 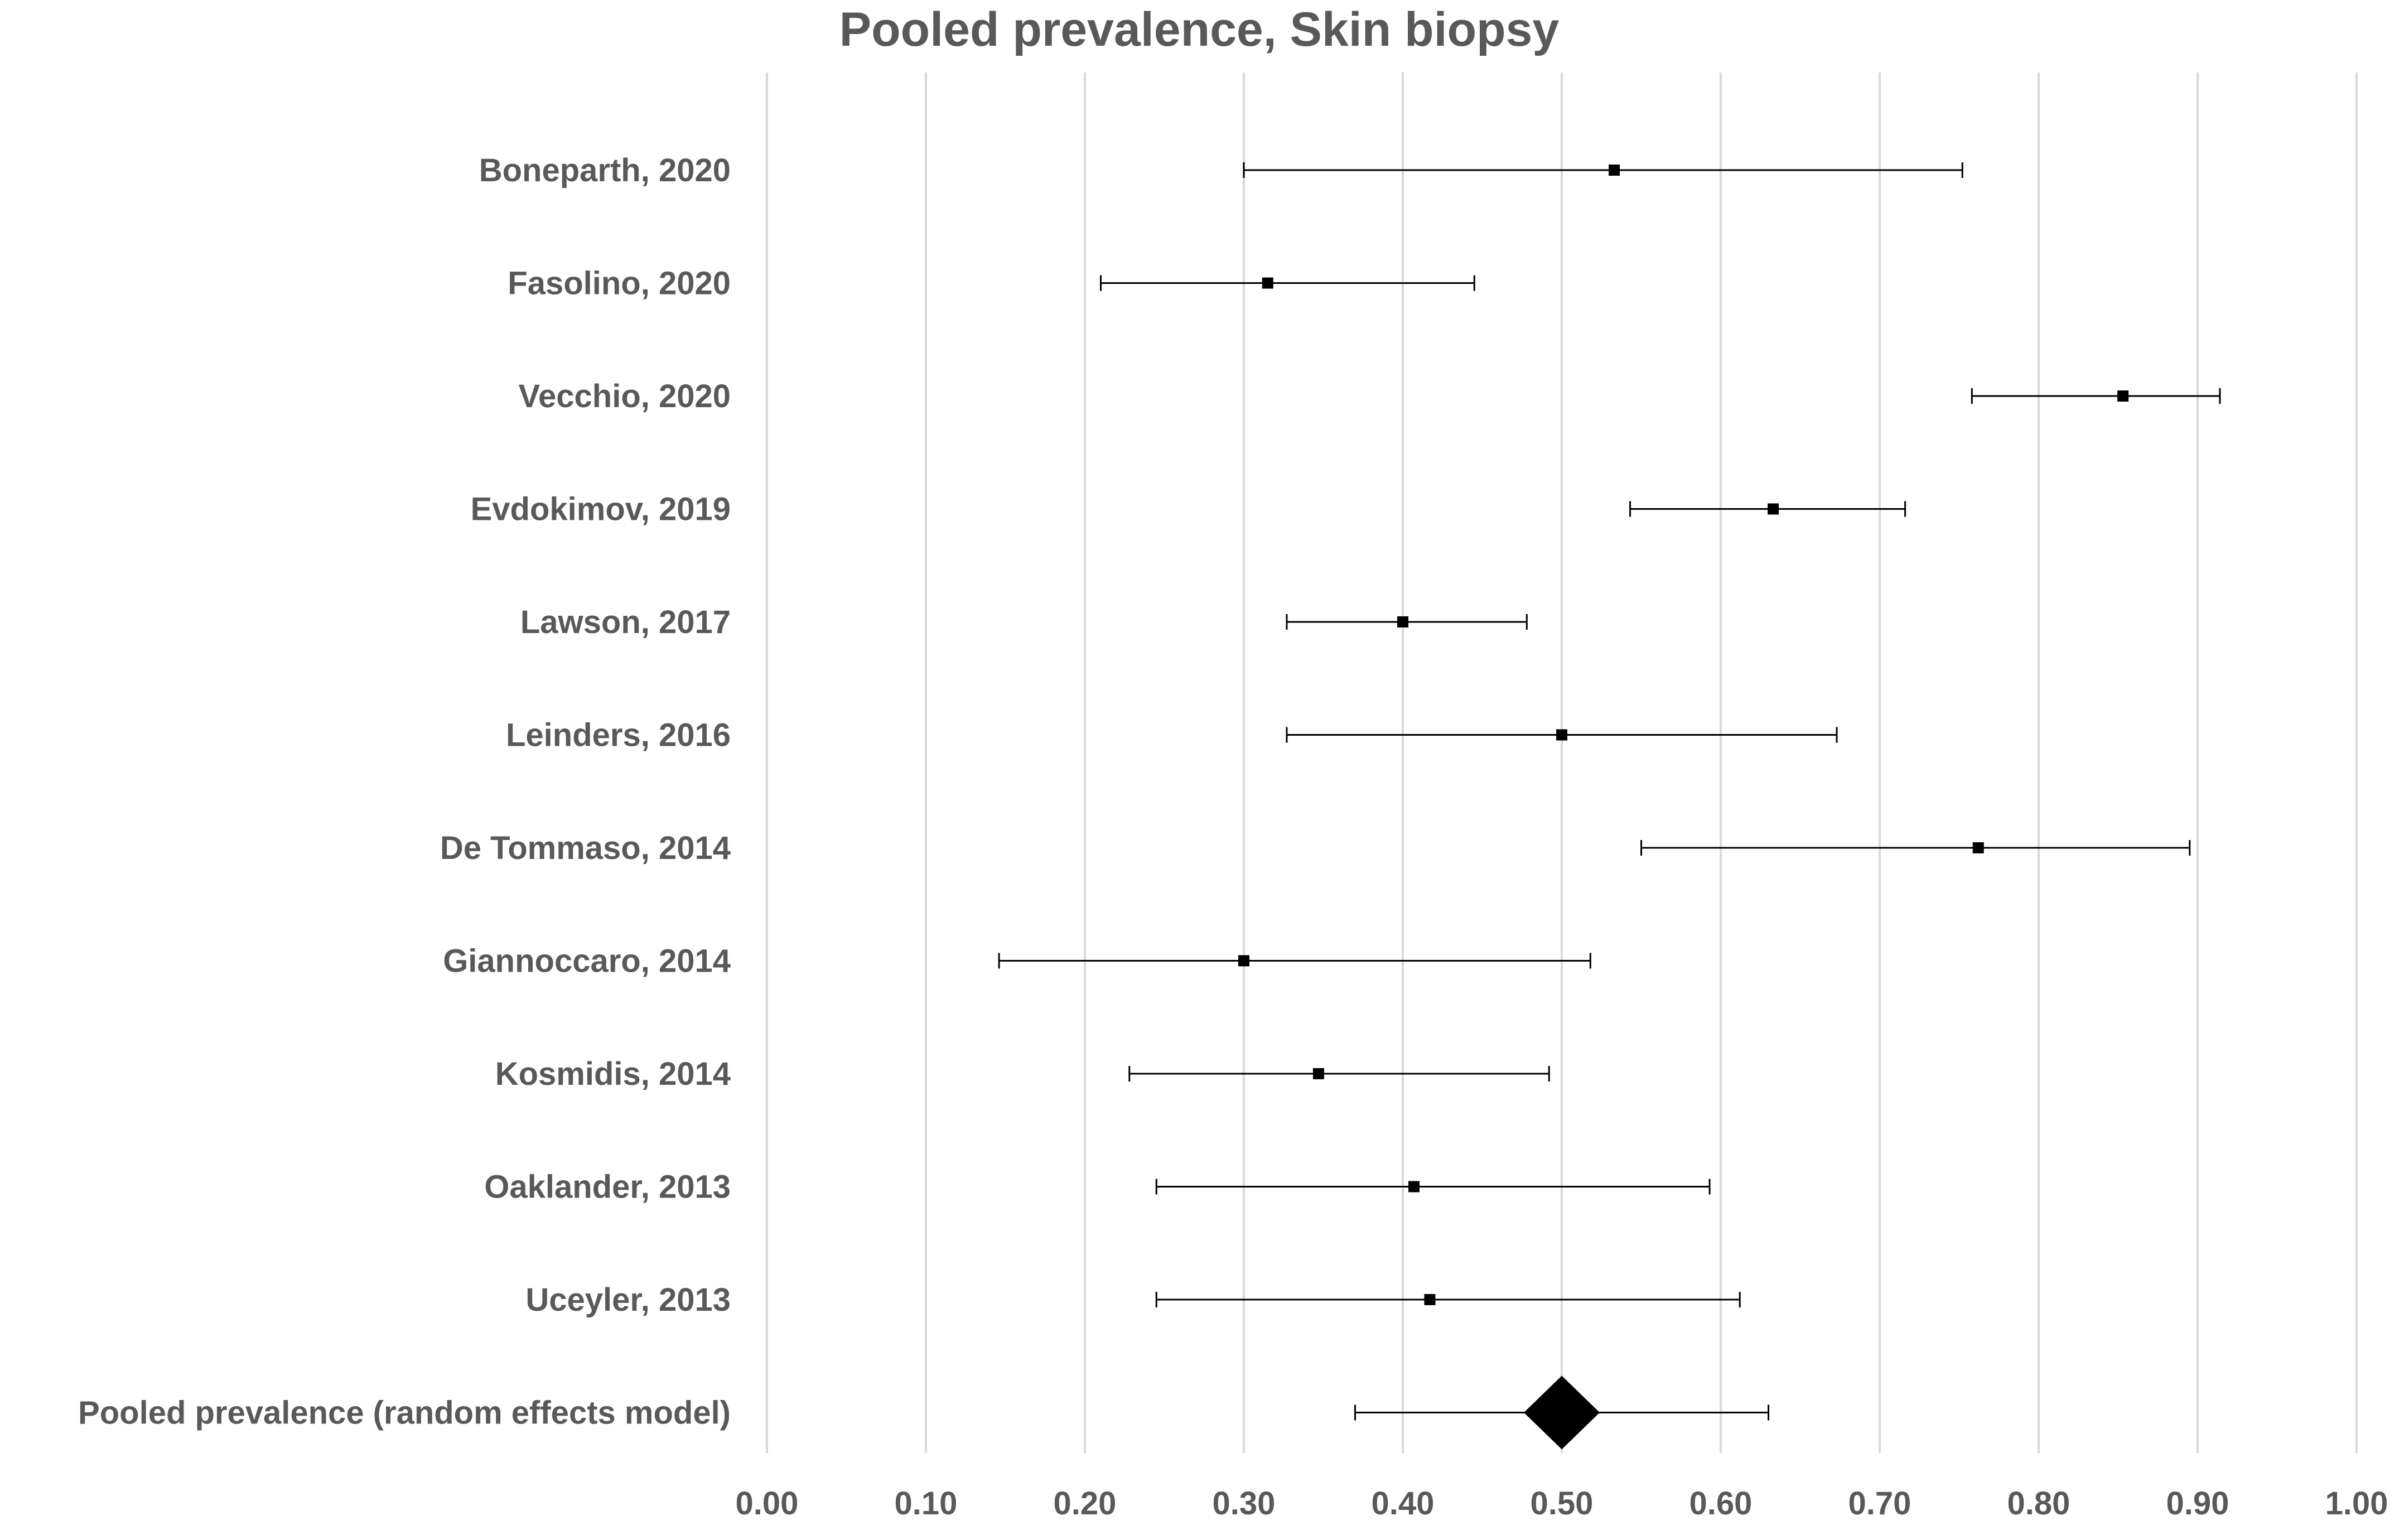 What do you see at coordinates (601, 509) in the screenshot?
I see `study-label: Evdokimov, 2019` at bounding box center [601, 509].